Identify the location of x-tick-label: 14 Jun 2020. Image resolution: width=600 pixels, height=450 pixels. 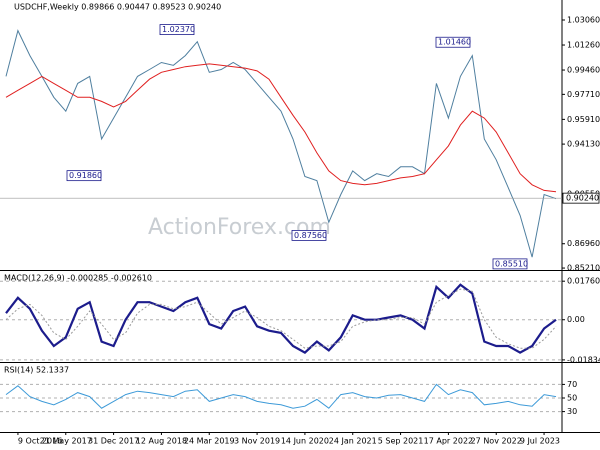
(305, 441).